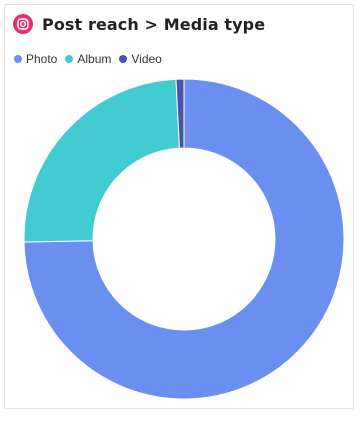 The width and height of the screenshot is (360, 423). I want to click on legend-item-video: Video, so click(140, 59).